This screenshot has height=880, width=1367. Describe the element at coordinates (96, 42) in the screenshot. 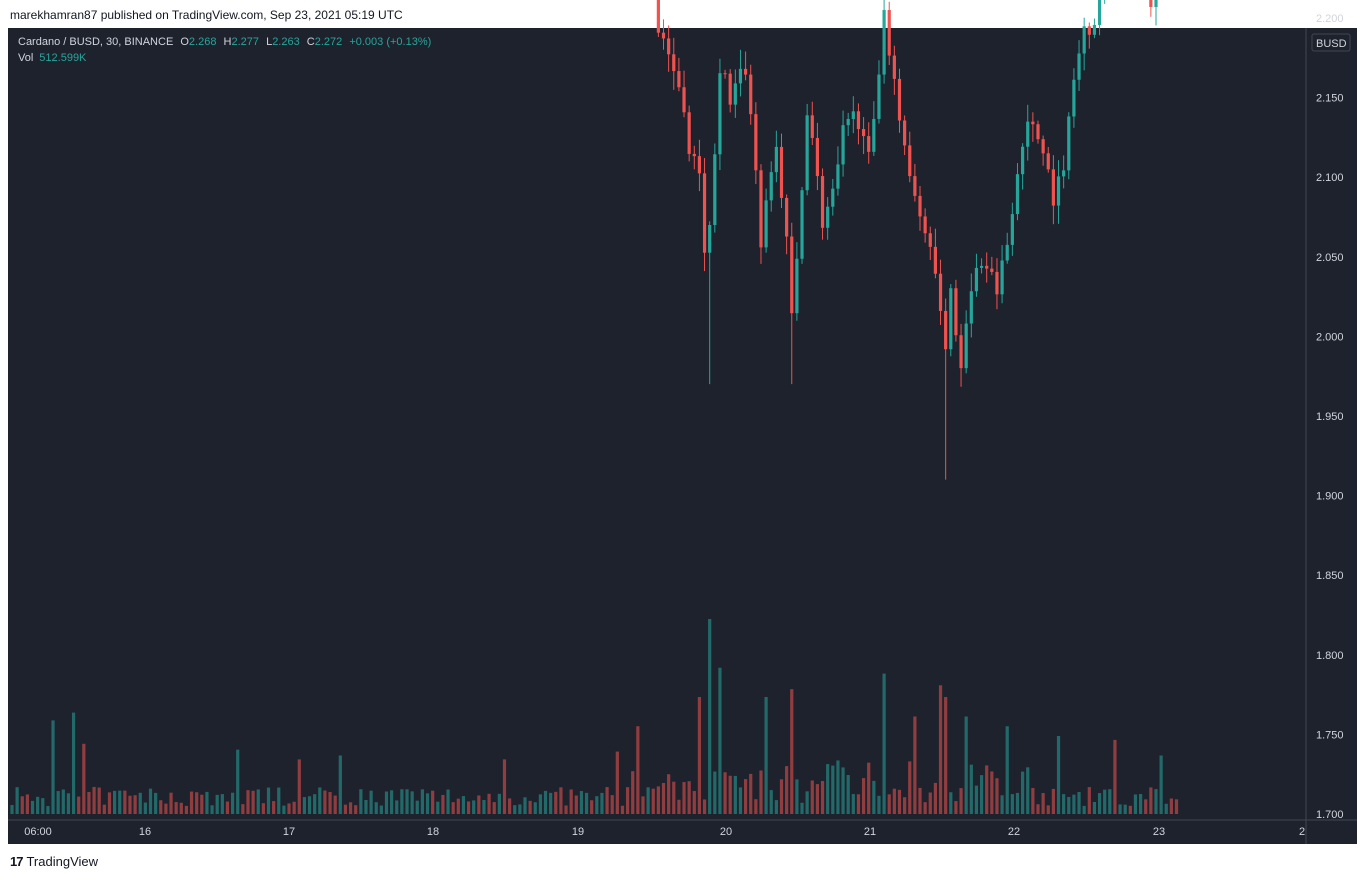

I see `symbol-title: Cardano / BUSD, 30, BINANCE` at that location.